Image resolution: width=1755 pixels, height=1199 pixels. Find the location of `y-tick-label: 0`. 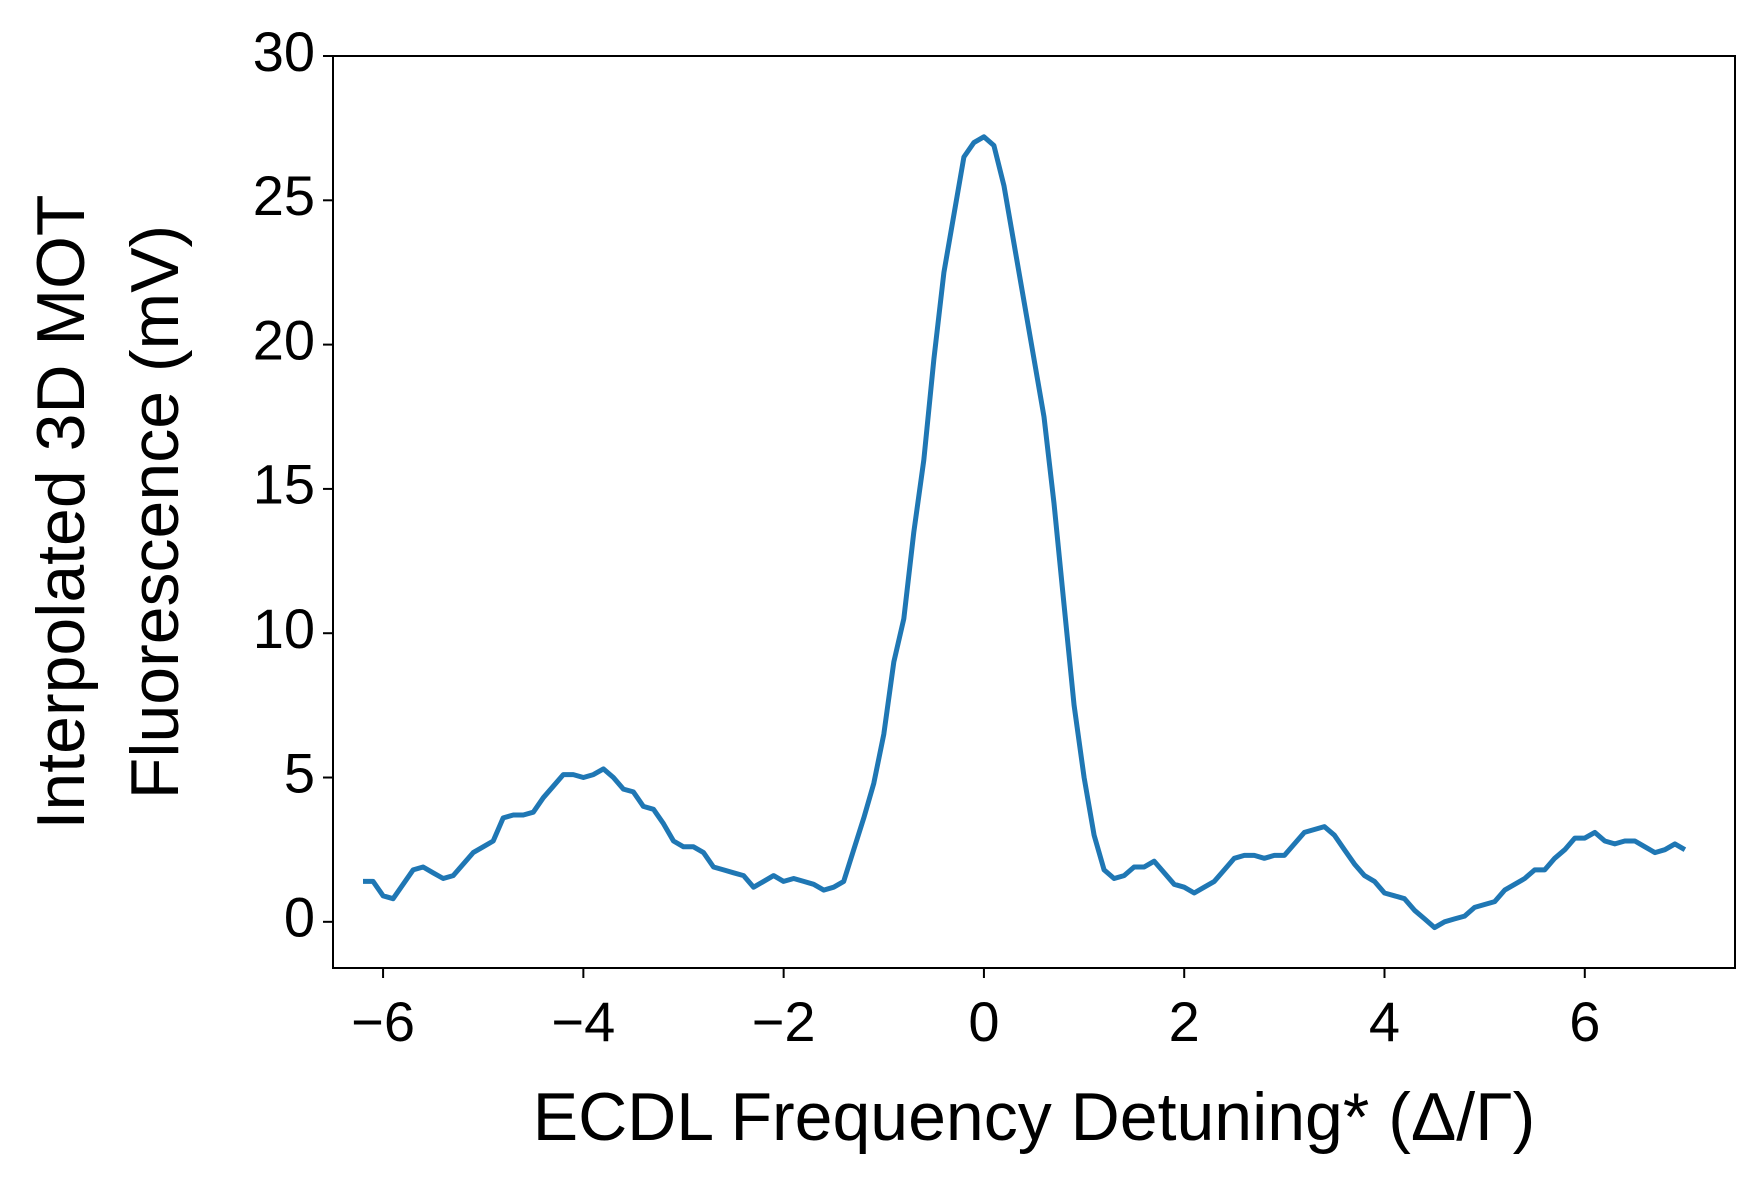

y-tick-label: 0 is located at coordinates (299, 917).